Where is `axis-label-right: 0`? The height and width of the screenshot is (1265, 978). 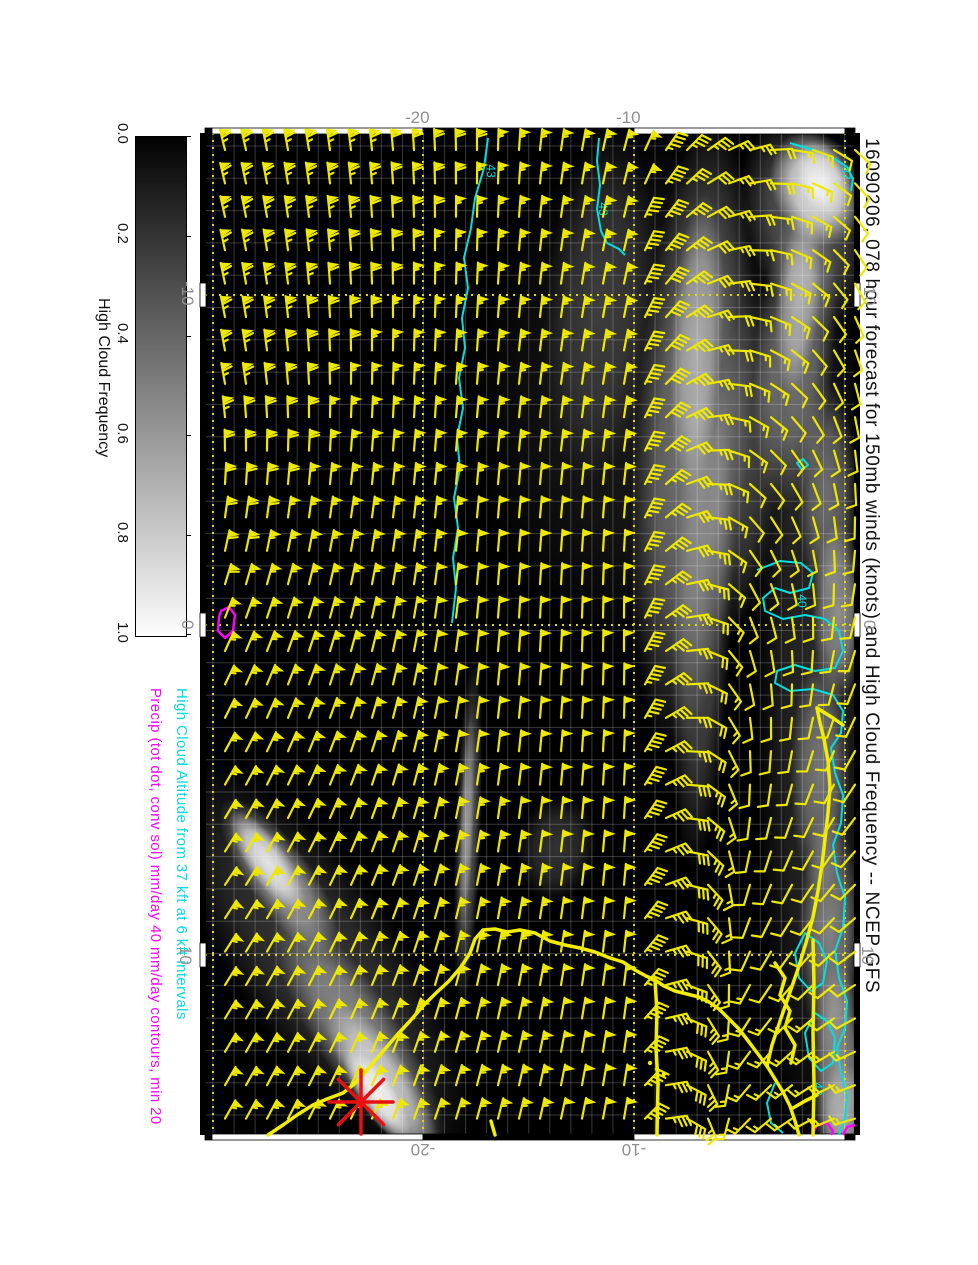
axis-label-right: 0 is located at coordinates (869, 625).